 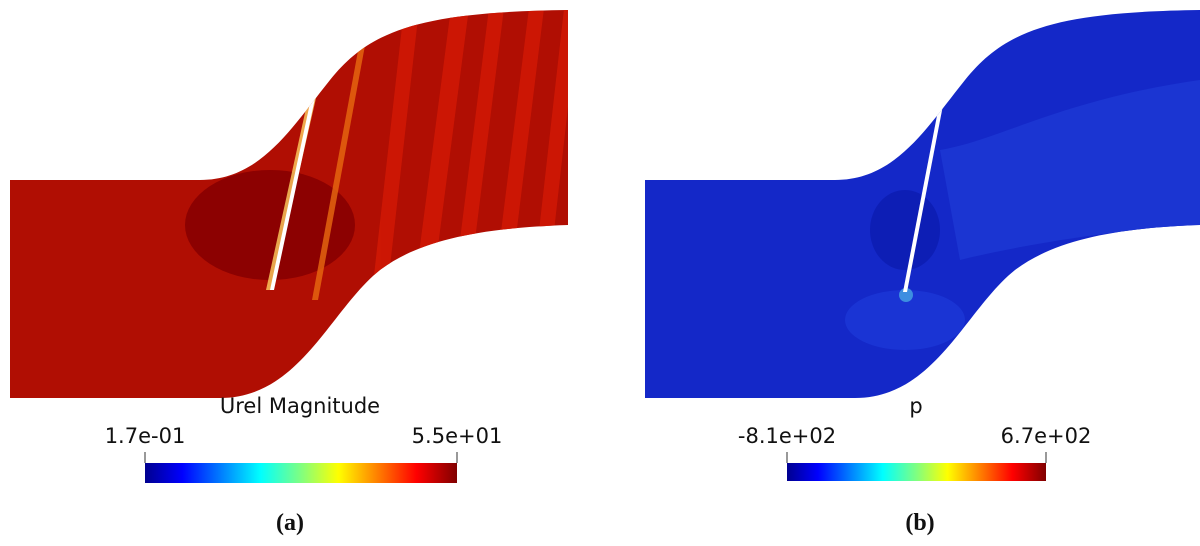 What do you see at coordinates (1046, 436) in the screenshot?
I see `colorbar-max: 6.7e+02` at bounding box center [1046, 436].